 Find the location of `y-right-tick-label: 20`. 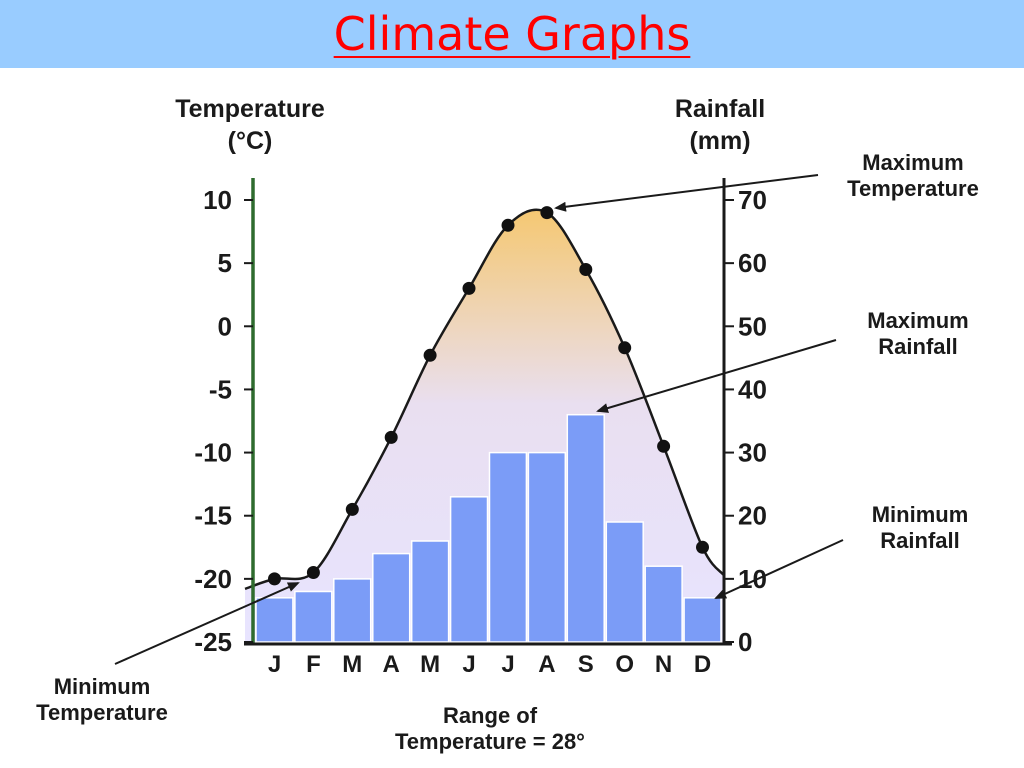

y-right-tick-label: 20 is located at coordinates (752, 516).